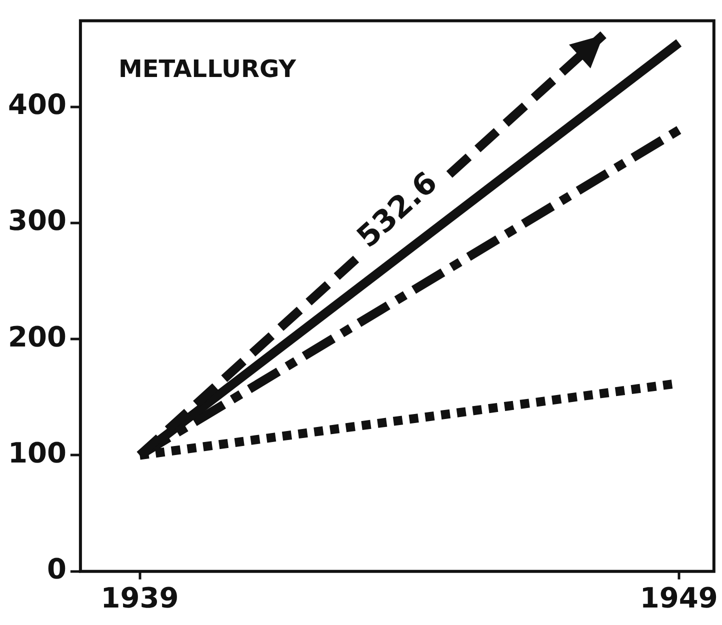  Describe the element at coordinates (56, 569) in the screenshot. I see `y-tick-label: 0` at that location.